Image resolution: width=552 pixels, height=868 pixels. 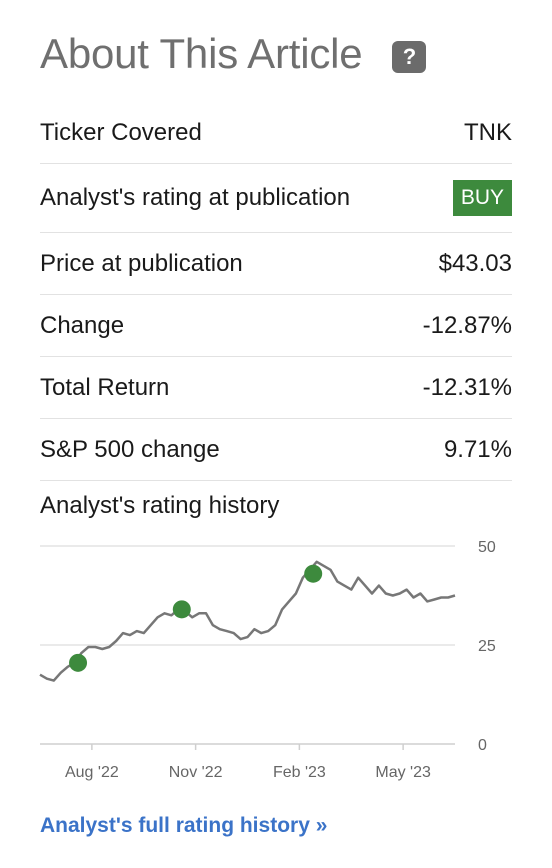 I want to click on title-bar: About This Article ?, so click(x=233, y=54).